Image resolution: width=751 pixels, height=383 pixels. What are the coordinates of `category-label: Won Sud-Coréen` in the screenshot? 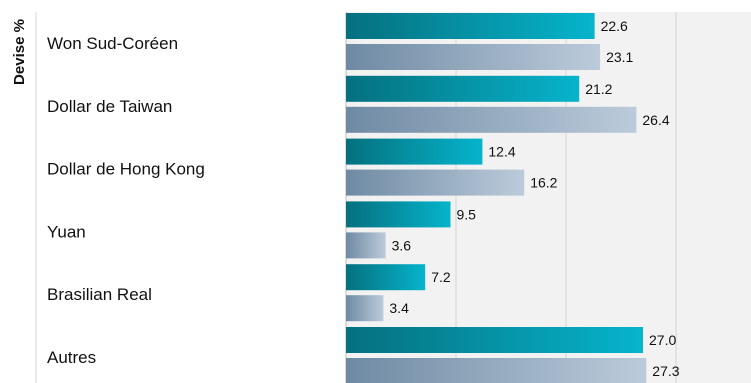 It's located at (112, 43).